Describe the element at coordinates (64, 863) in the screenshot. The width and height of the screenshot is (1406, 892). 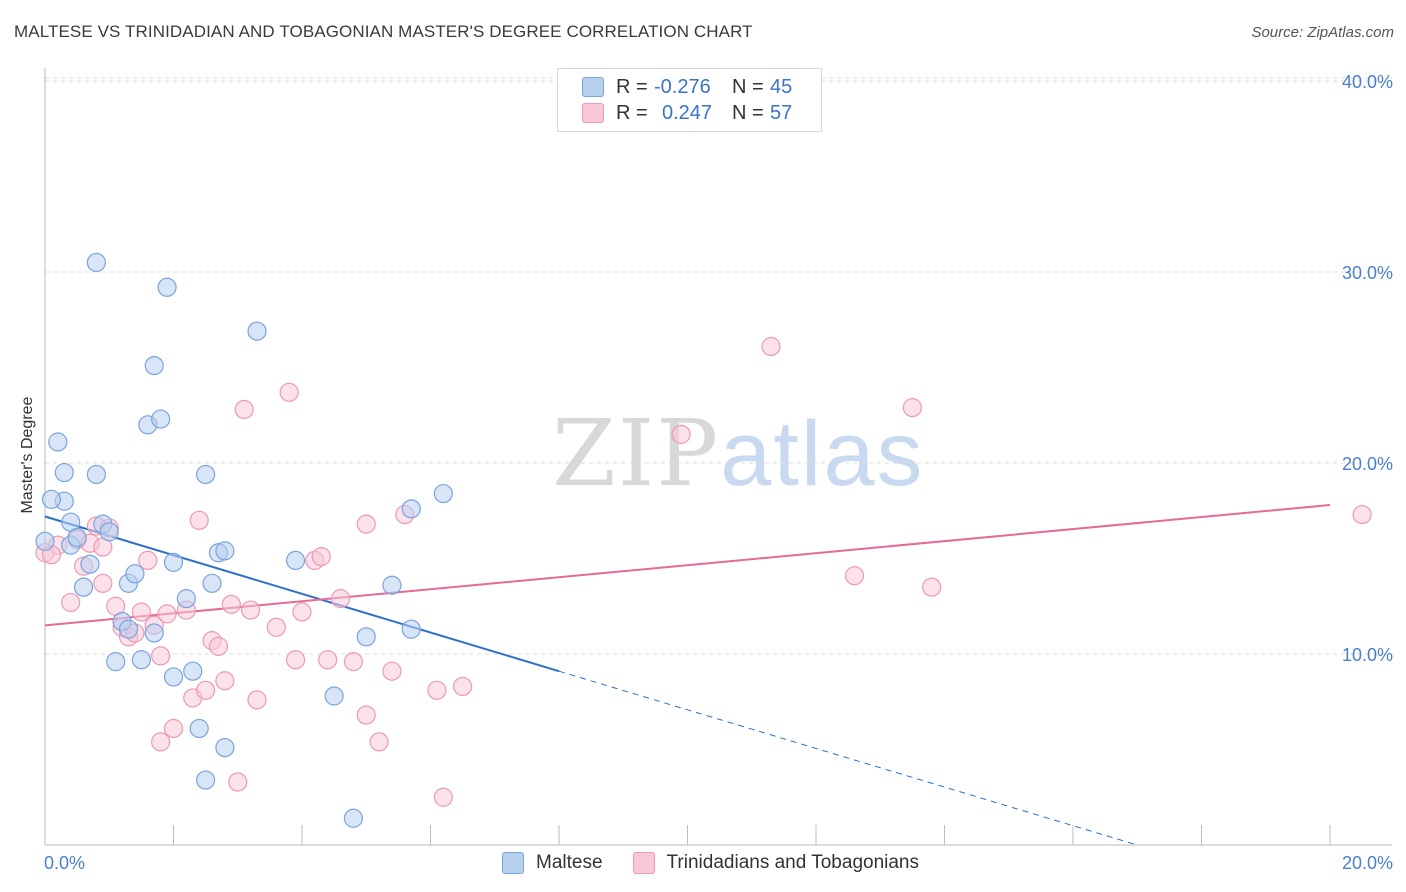
I see `x-tick-label: 0.0%` at that location.